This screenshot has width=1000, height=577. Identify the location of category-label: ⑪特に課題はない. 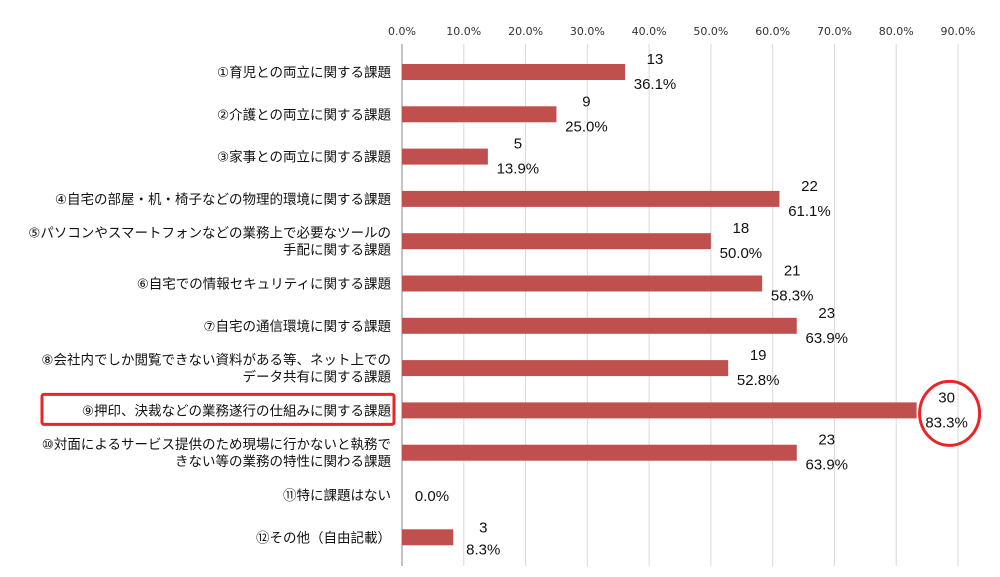
(337, 496).